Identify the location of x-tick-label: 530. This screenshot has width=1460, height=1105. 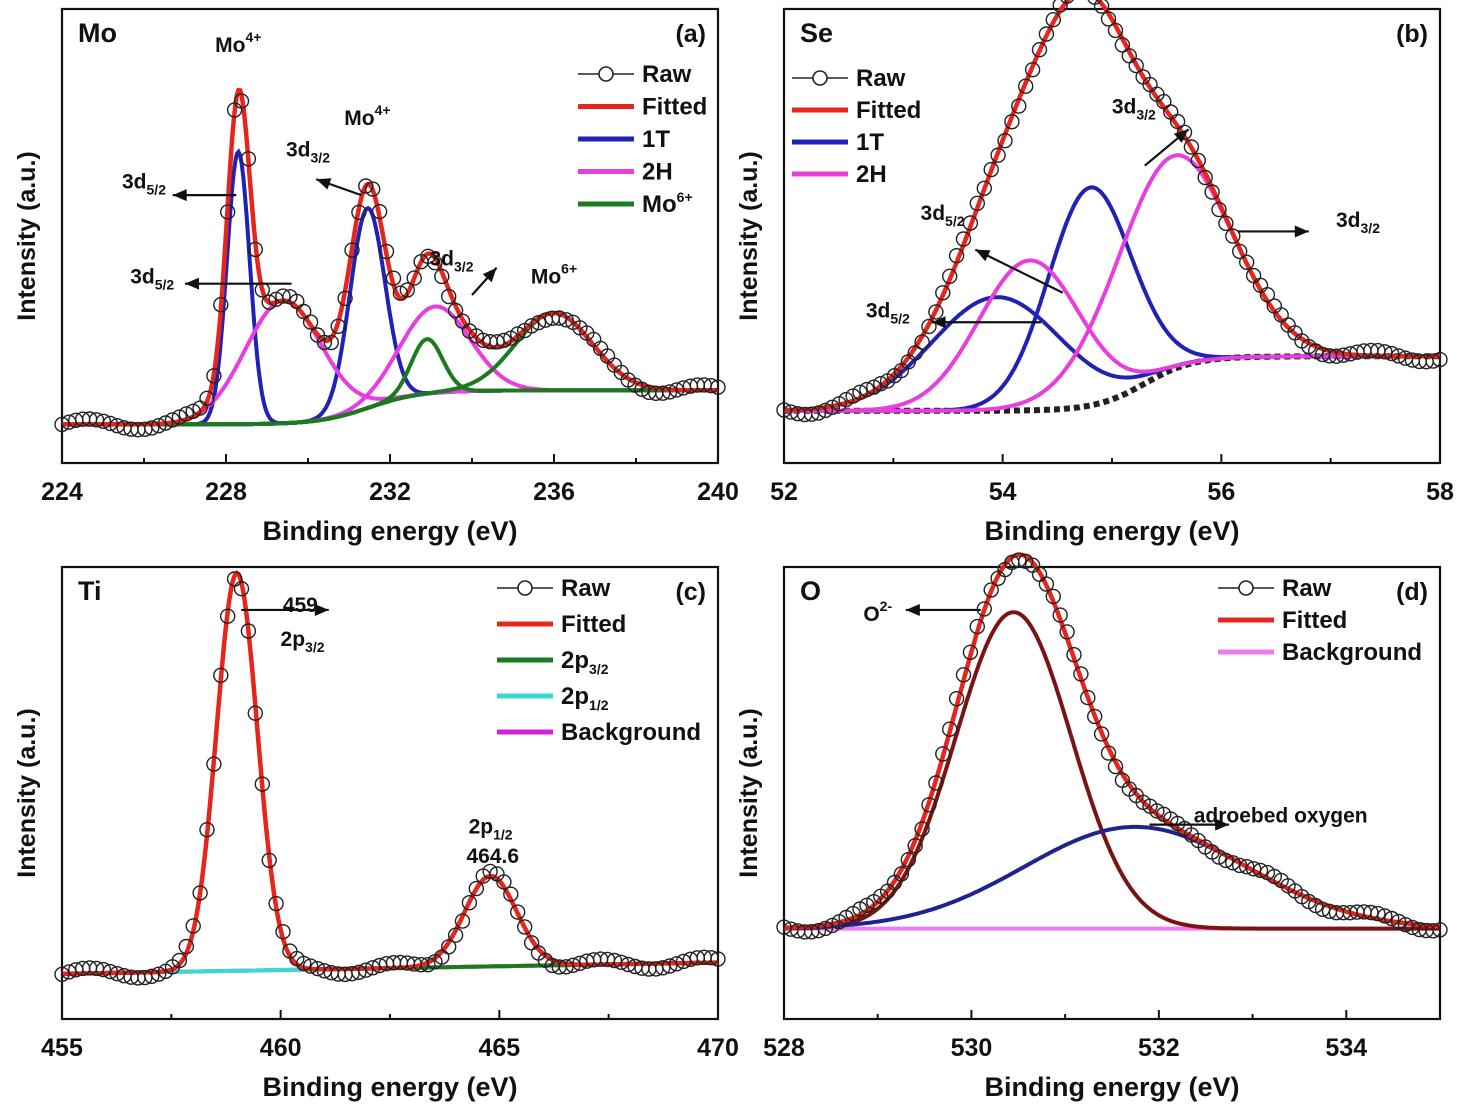
(972, 1048).